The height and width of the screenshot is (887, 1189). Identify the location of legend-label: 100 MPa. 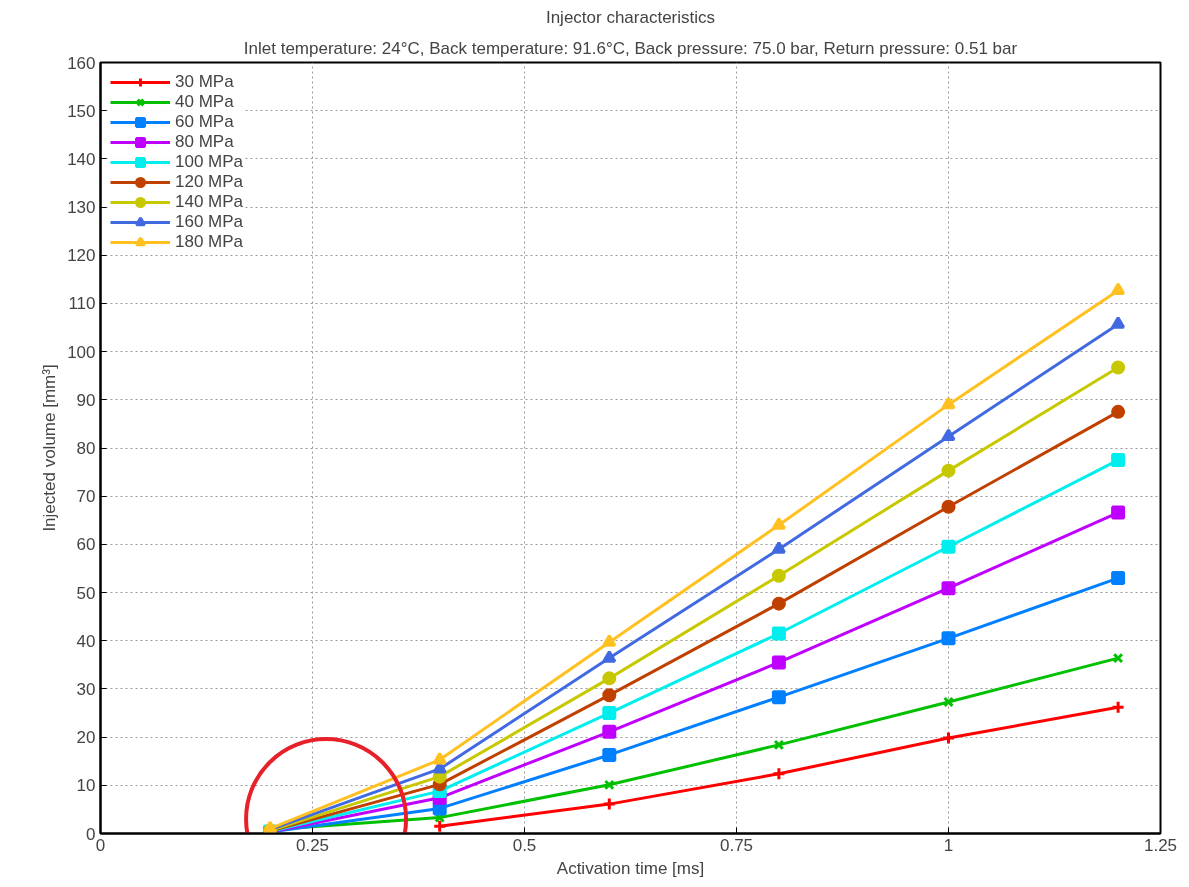
(209, 162).